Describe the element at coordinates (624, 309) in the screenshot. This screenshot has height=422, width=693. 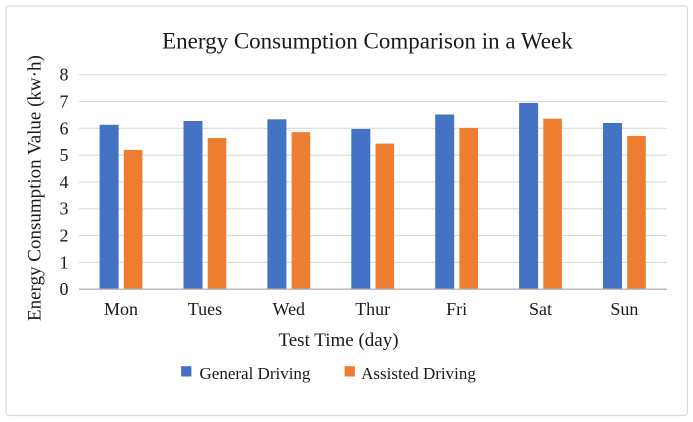
I see `svg-text: Sun` at that location.